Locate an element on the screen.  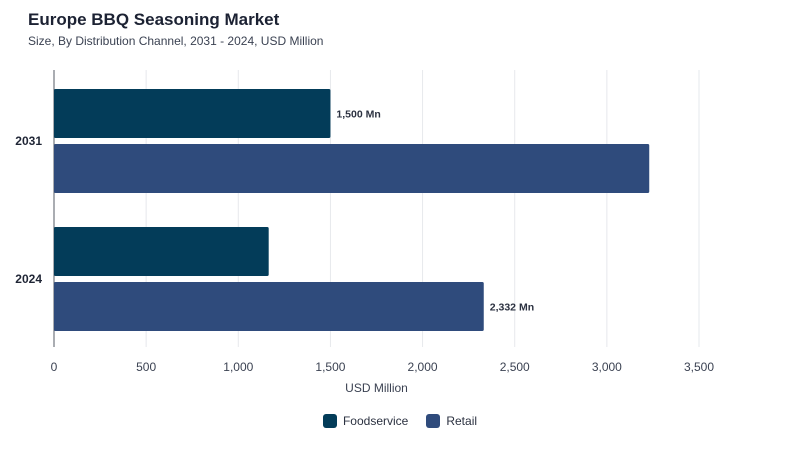
x-tick-label: 3,000 is located at coordinates (607, 367).